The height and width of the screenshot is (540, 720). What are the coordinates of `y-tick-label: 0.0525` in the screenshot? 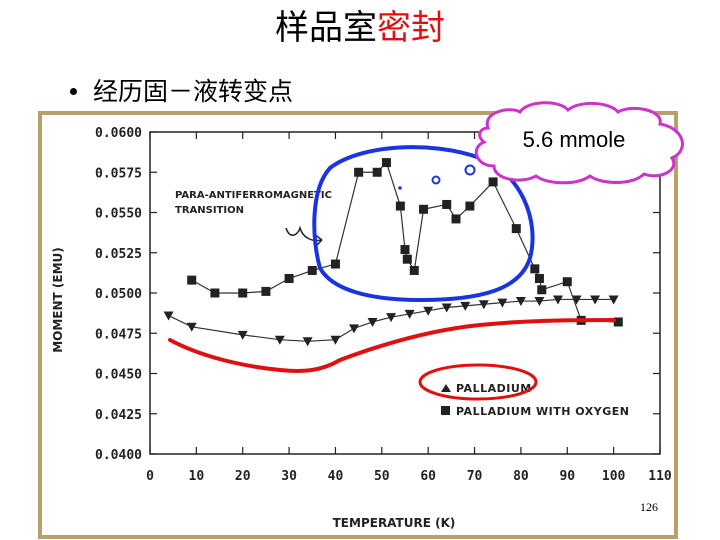 It's located at (118, 254).